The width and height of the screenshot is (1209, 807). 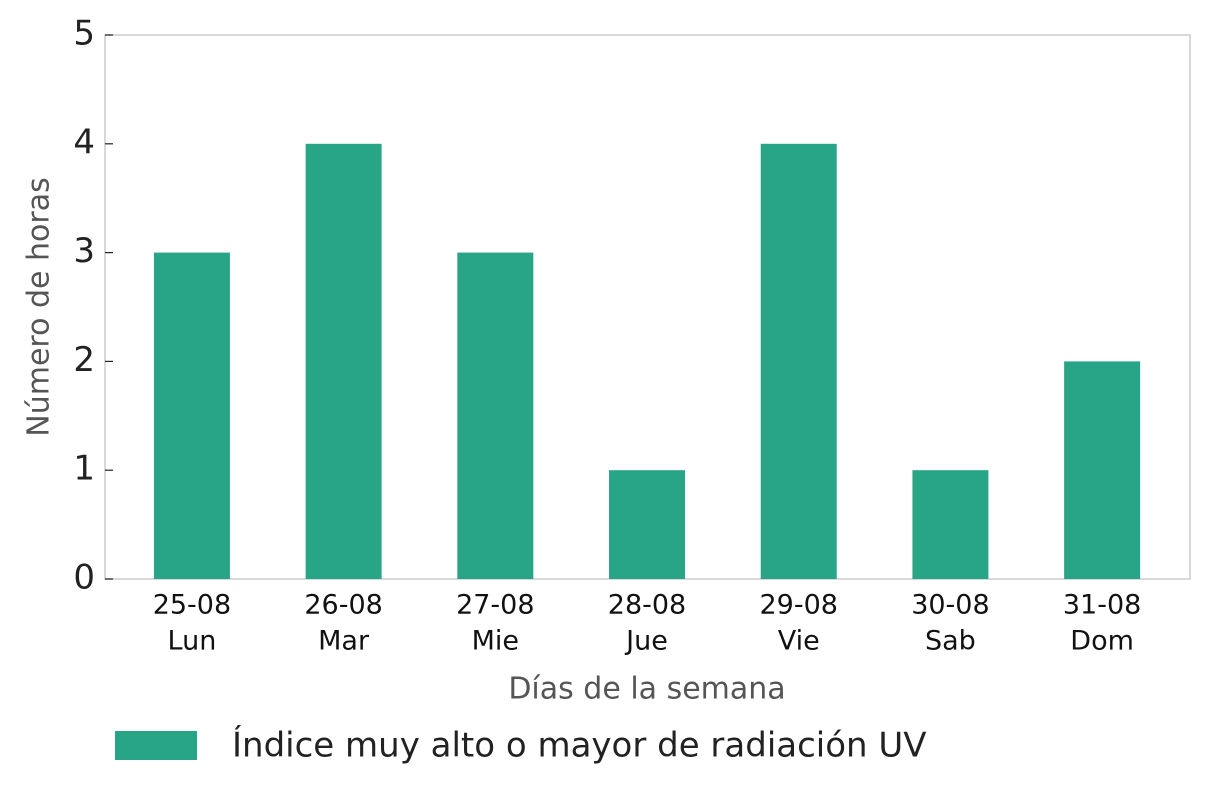 What do you see at coordinates (84, 34) in the screenshot?
I see `y-tick-label: 5` at bounding box center [84, 34].